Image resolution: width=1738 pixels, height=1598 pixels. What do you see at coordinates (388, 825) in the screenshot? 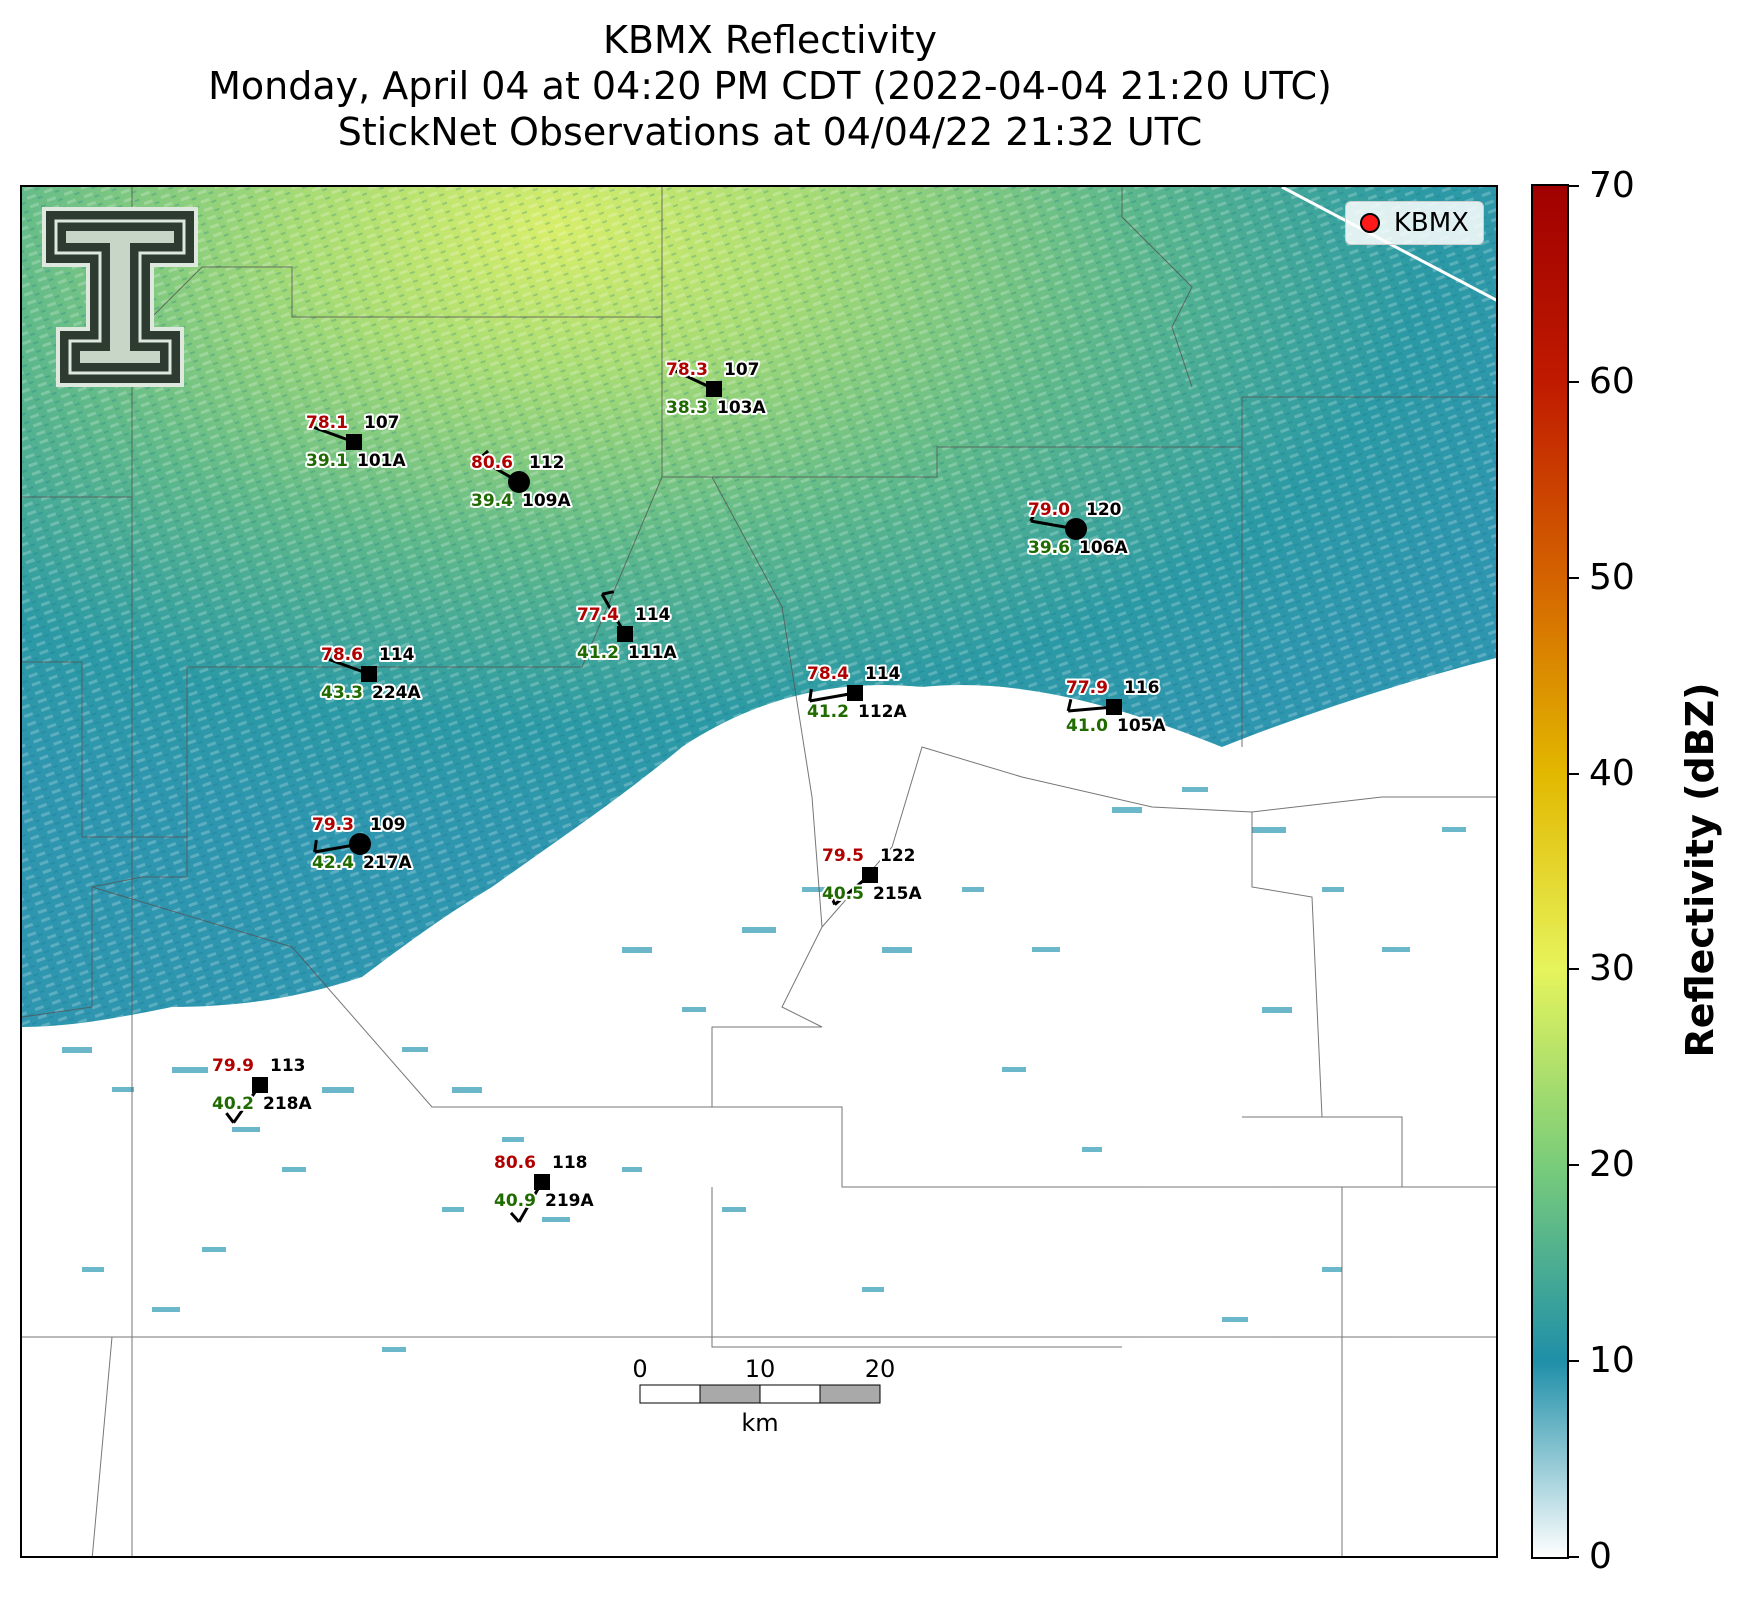
I see `station-pressure: 109` at bounding box center [388, 825].